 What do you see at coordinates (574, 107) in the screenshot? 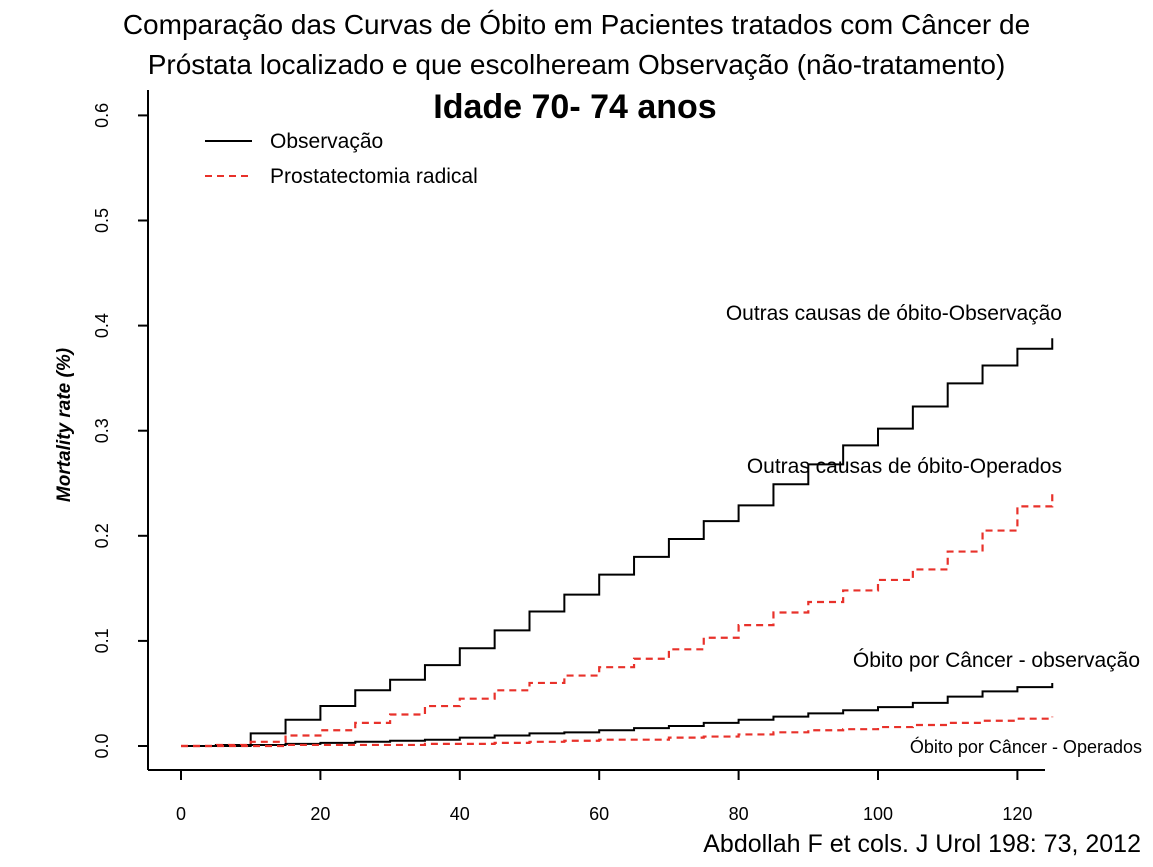
I see `chart-subtitle: Idade 70- 74 anos` at bounding box center [574, 107].